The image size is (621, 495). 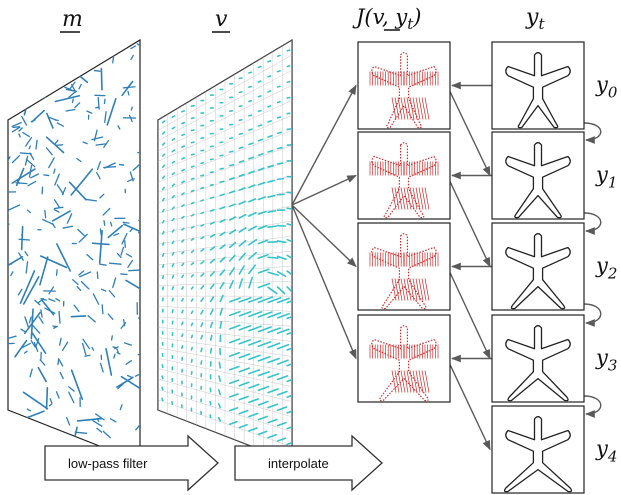 What do you see at coordinates (298, 463) in the screenshot?
I see `interpolate-label: interpolate` at bounding box center [298, 463].